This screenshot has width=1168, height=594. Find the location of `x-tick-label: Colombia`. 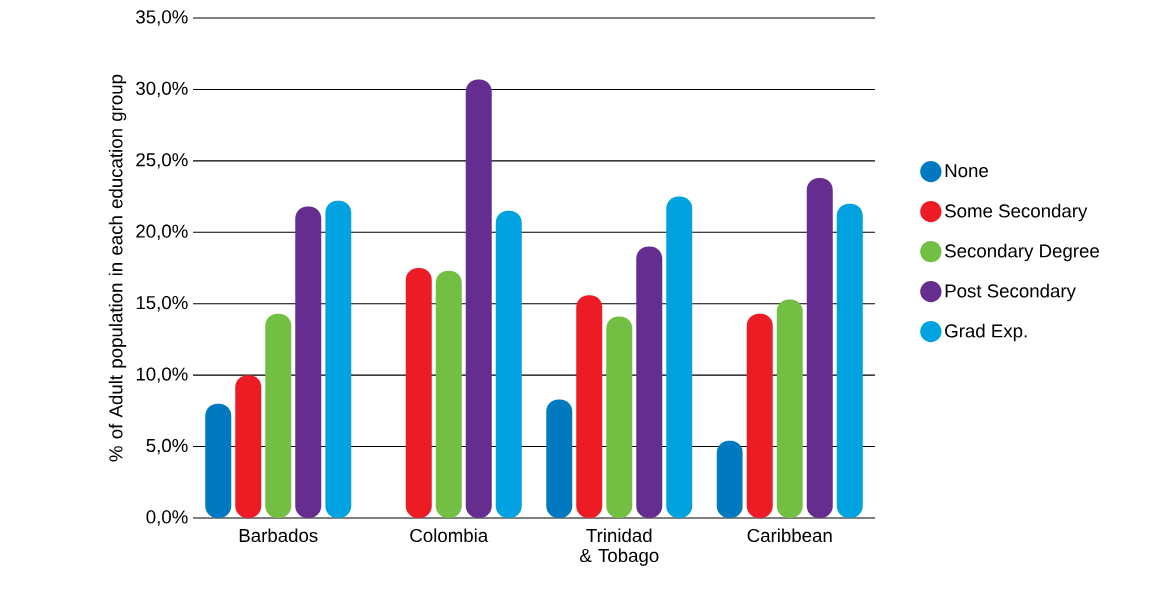

x-tick-label: Colombia is located at coordinates (449, 535).